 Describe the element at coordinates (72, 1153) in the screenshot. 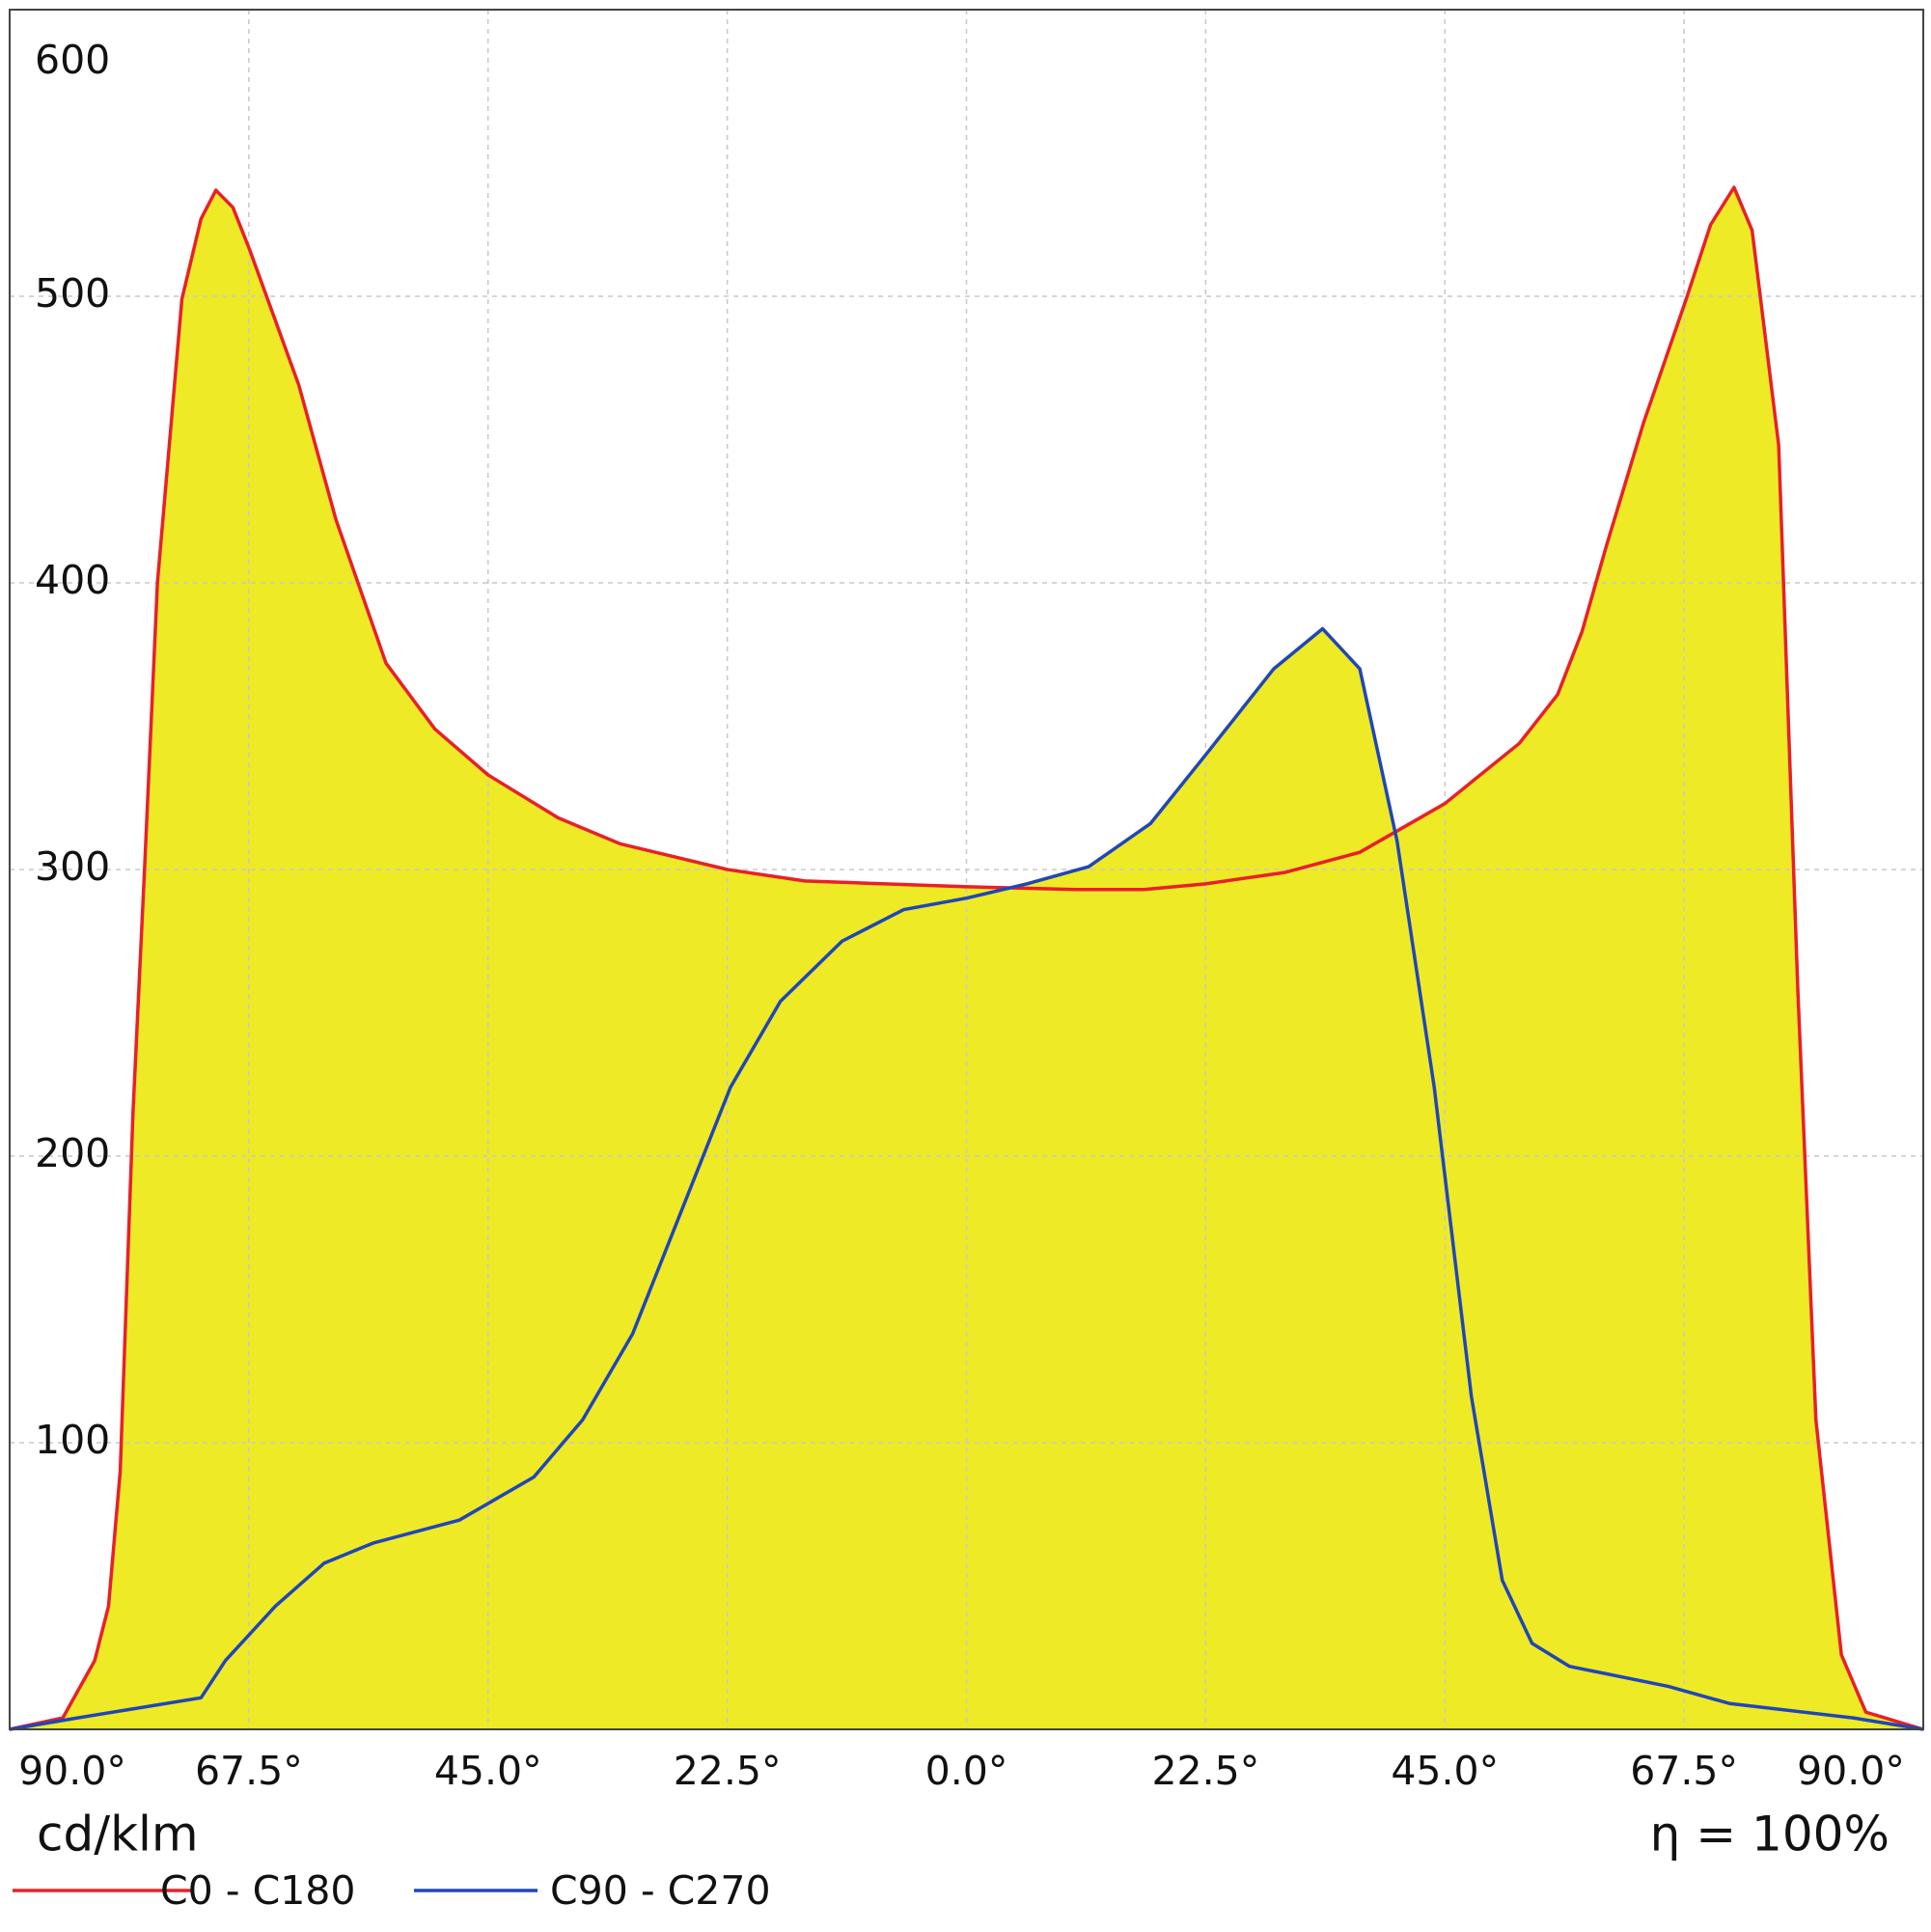

I see `y-tick-label: 200` at that location.